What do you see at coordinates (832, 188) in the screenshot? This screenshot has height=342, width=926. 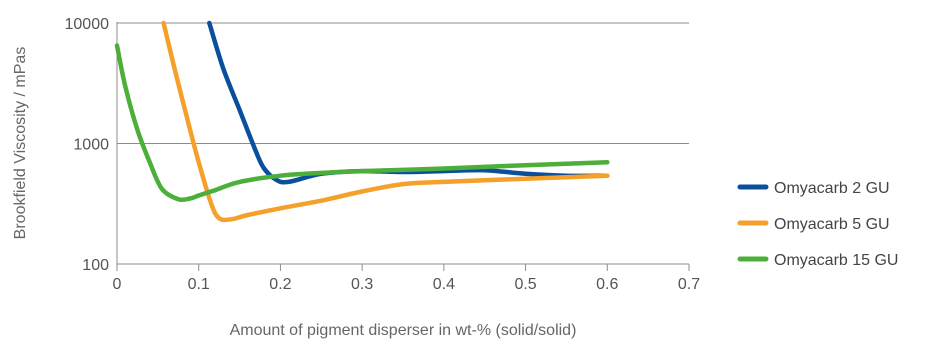 I see `legend-label-omyacarb-2-gu: Omyacarb 2 GU` at bounding box center [832, 188].